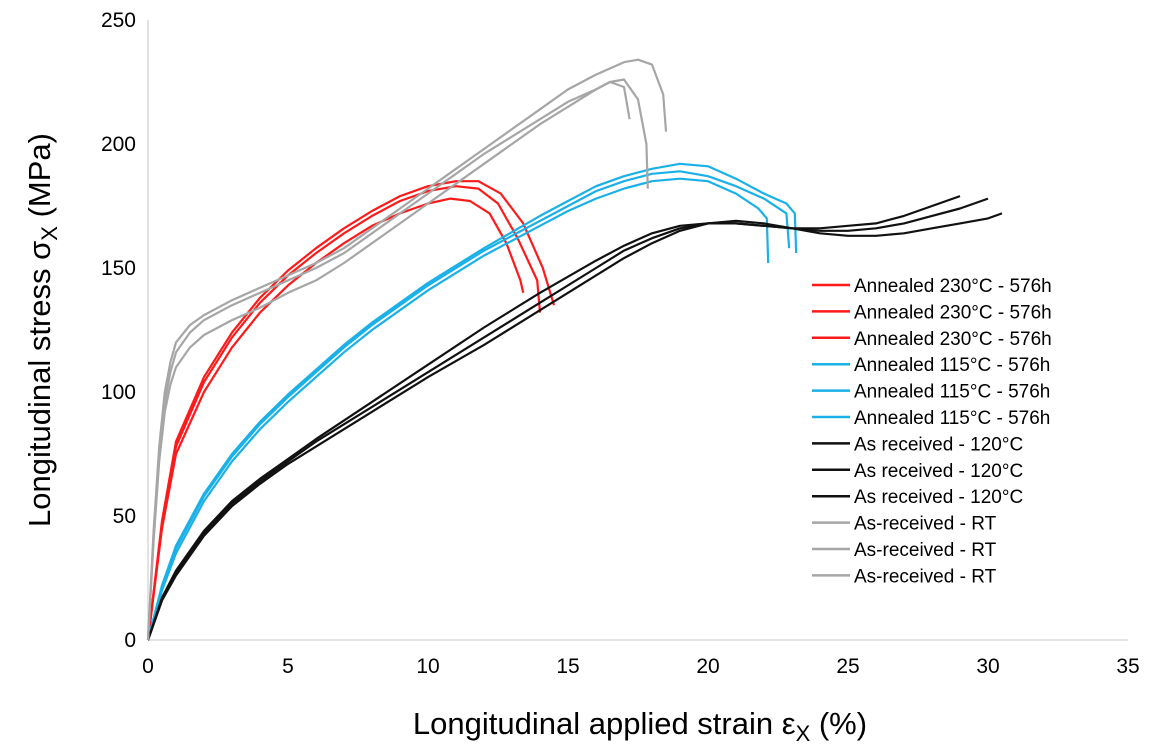 Image resolution: width=1150 pixels, height=749 pixels. What do you see at coordinates (118, 268) in the screenshot?
I see `y-tick-label: 150` at bounding box center [118, 268].